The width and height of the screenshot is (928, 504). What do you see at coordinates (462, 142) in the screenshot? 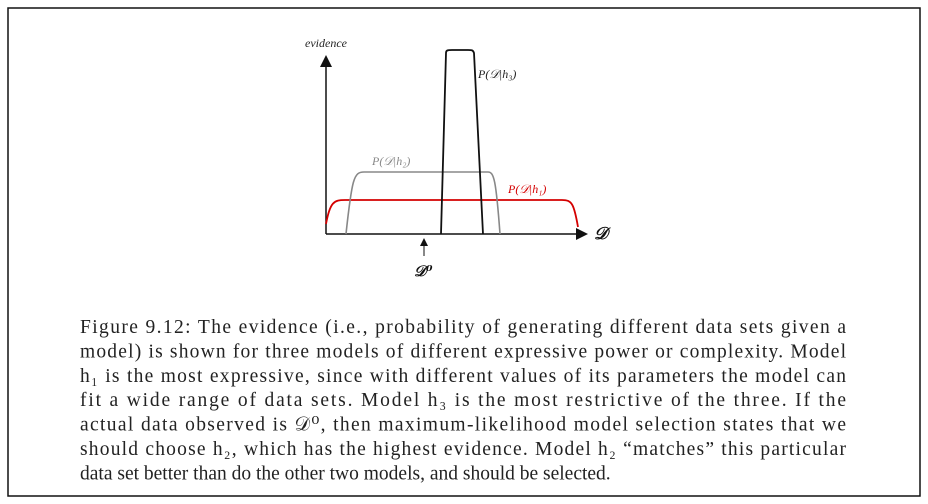
I see `curve-h3` at bounding box center [462, 142].